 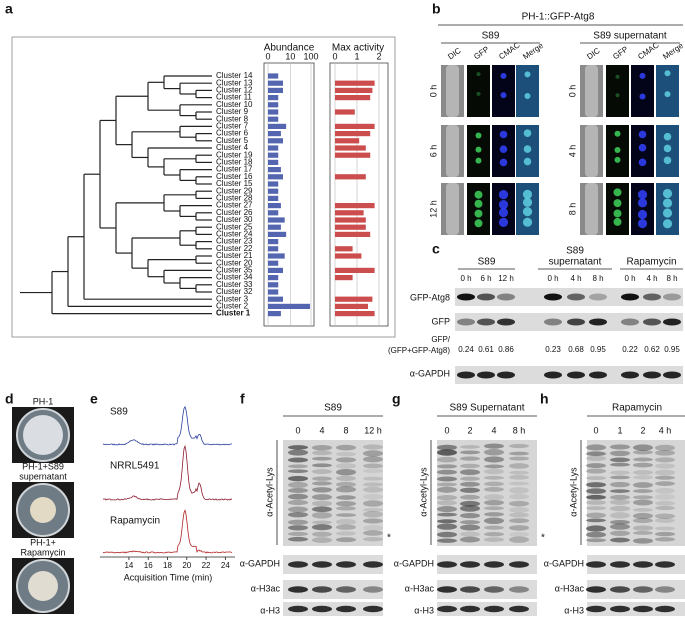 I want to click on hypha, so click(x=591, y=151).